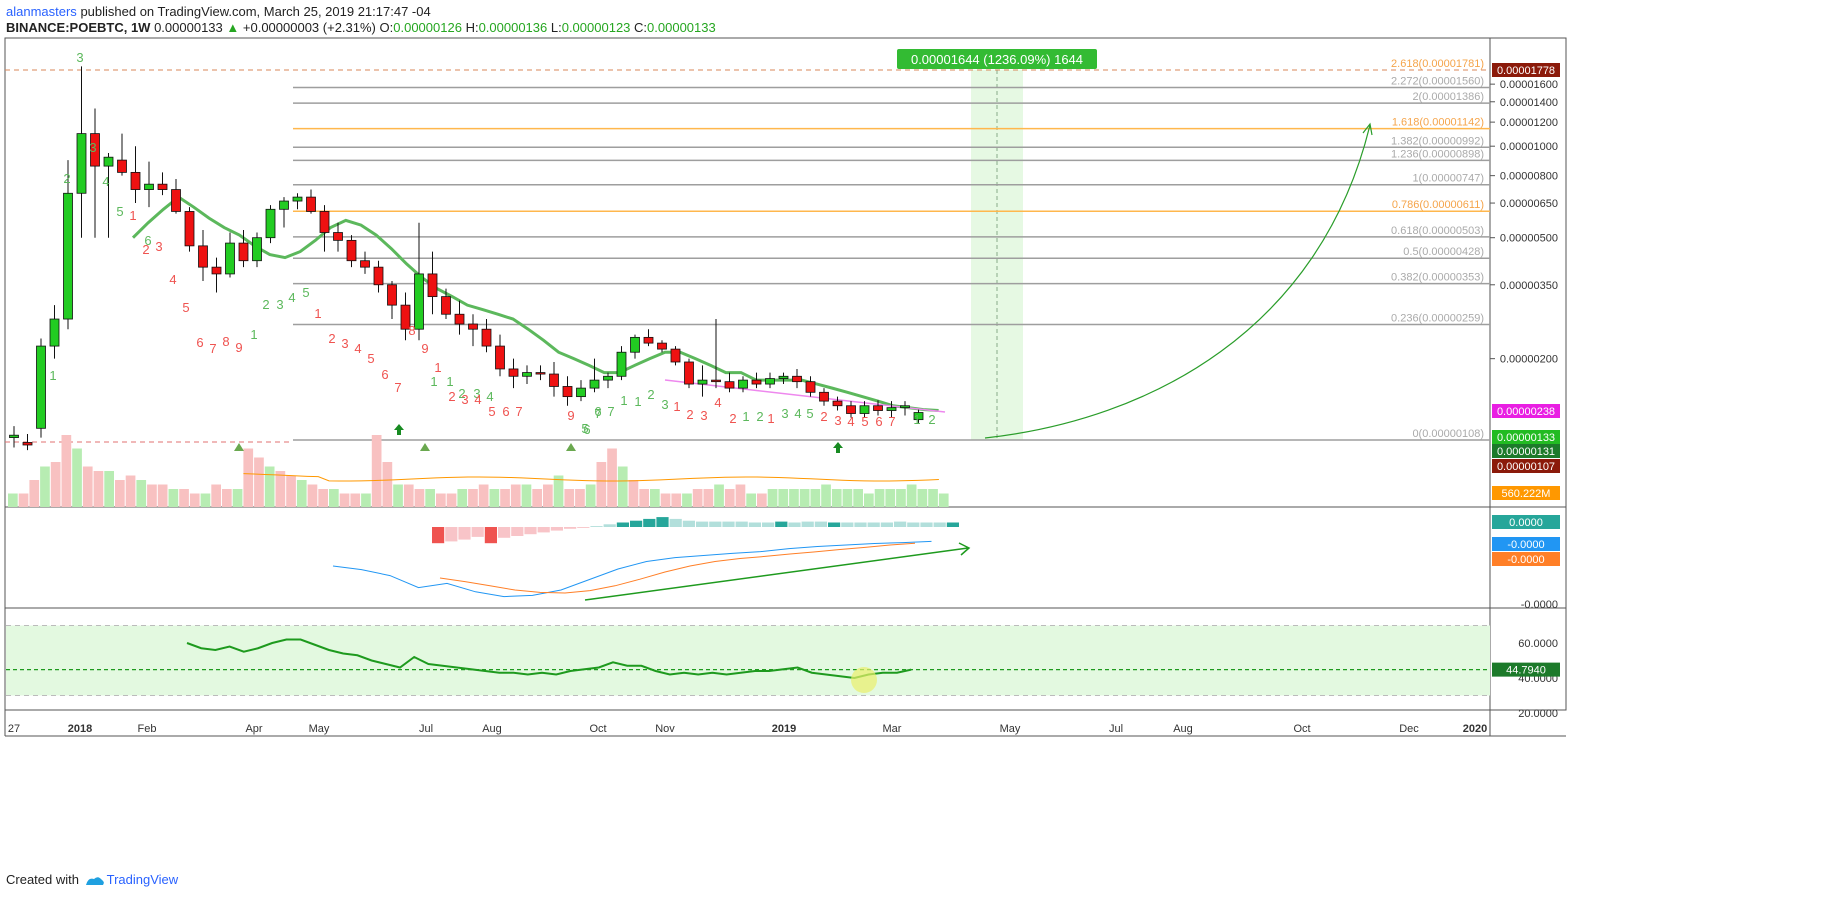 This screenshot has height=898, width=1828. Describe the element at coordinates (309, 27) in the screenshot. I see `price-change: +0.00000003 (+2.31%)` at that location.